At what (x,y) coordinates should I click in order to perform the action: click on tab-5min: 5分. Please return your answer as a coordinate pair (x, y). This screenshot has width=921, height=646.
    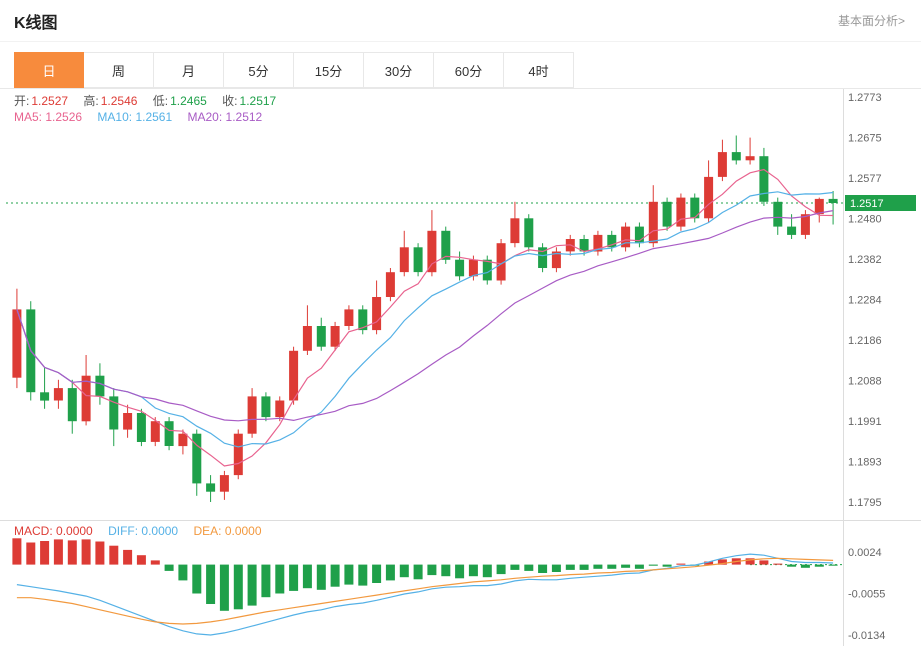
    Looking at the image, I should click on (259, 70).